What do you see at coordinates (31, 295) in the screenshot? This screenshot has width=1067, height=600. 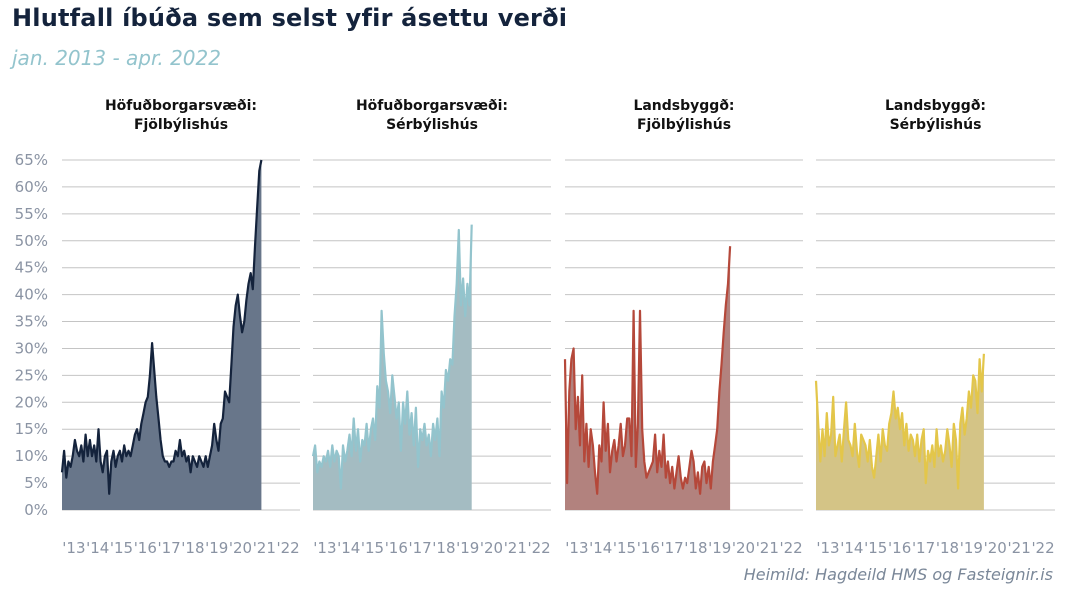 I see `y-tick-label: 40%` at bounding box center [31, 295].